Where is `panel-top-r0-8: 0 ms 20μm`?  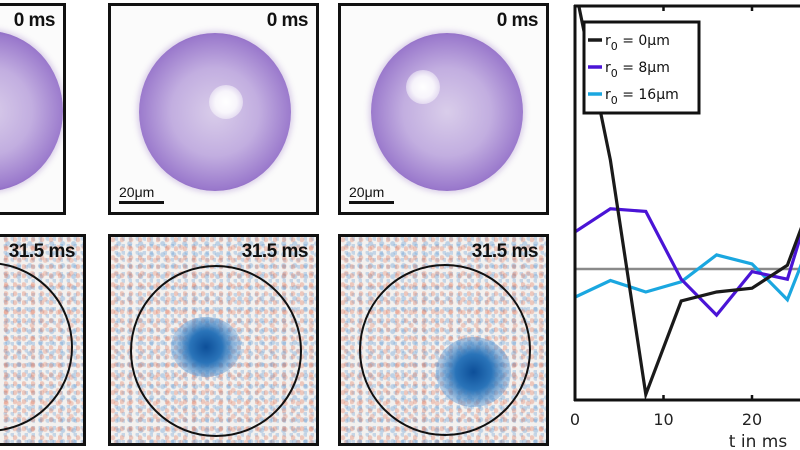
panel-top-r0-8: 0 ms 20μm is located at coordinates (213, 109).